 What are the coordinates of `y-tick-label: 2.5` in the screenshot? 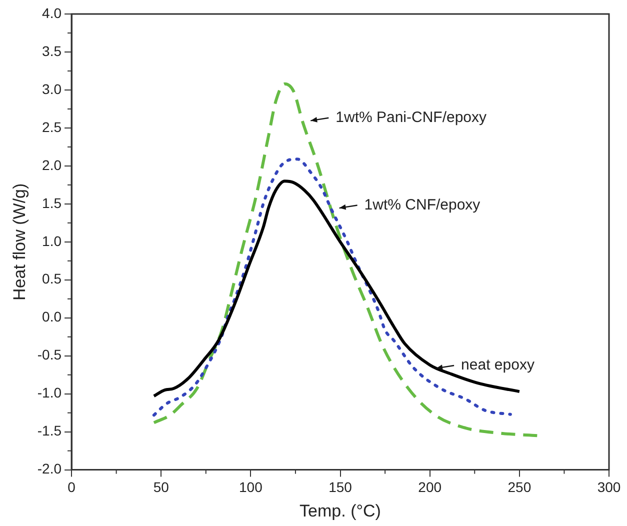 It's located at (52, 126).